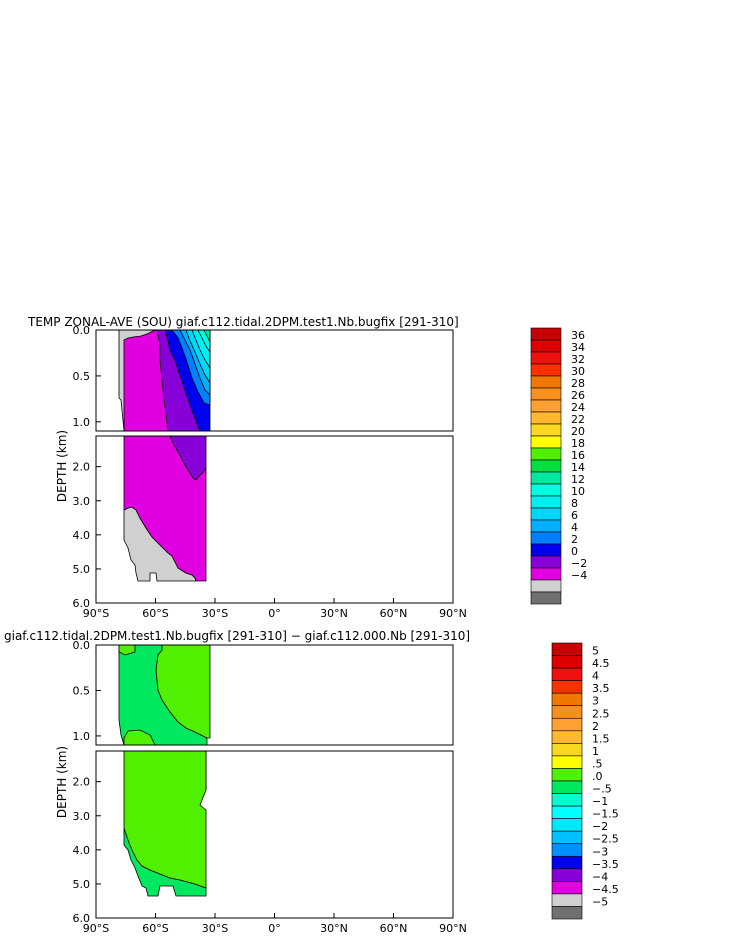 The image size is (733, 945). Describe the element at coordinates (574, 551) in the screenshot. I see `colorbar-label: 0` at that location.